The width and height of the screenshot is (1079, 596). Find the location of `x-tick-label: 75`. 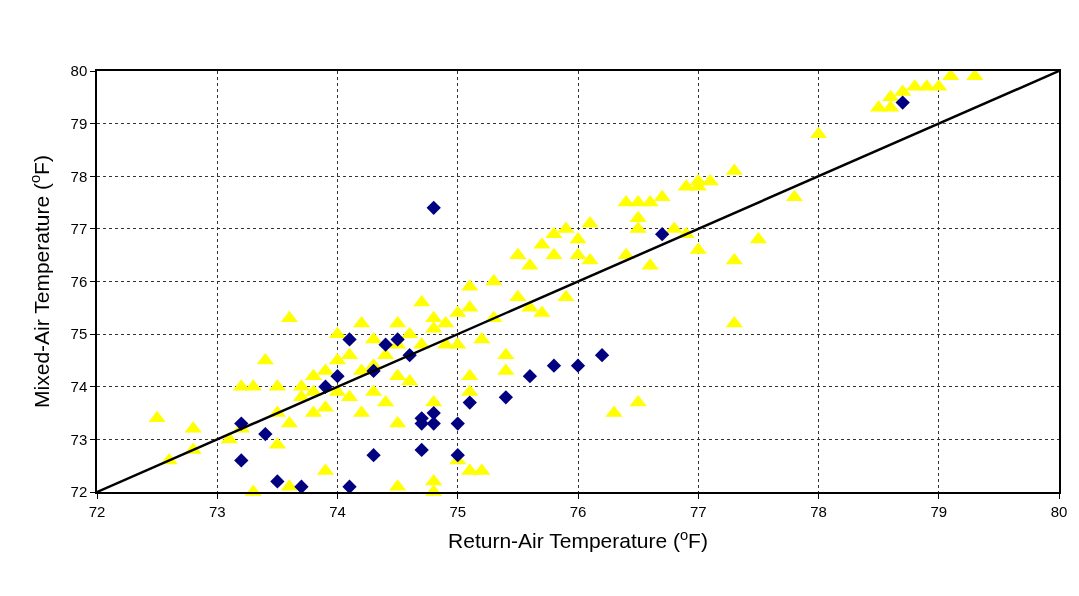

x-tick-label: 75 is located at coordinates (458, 511).